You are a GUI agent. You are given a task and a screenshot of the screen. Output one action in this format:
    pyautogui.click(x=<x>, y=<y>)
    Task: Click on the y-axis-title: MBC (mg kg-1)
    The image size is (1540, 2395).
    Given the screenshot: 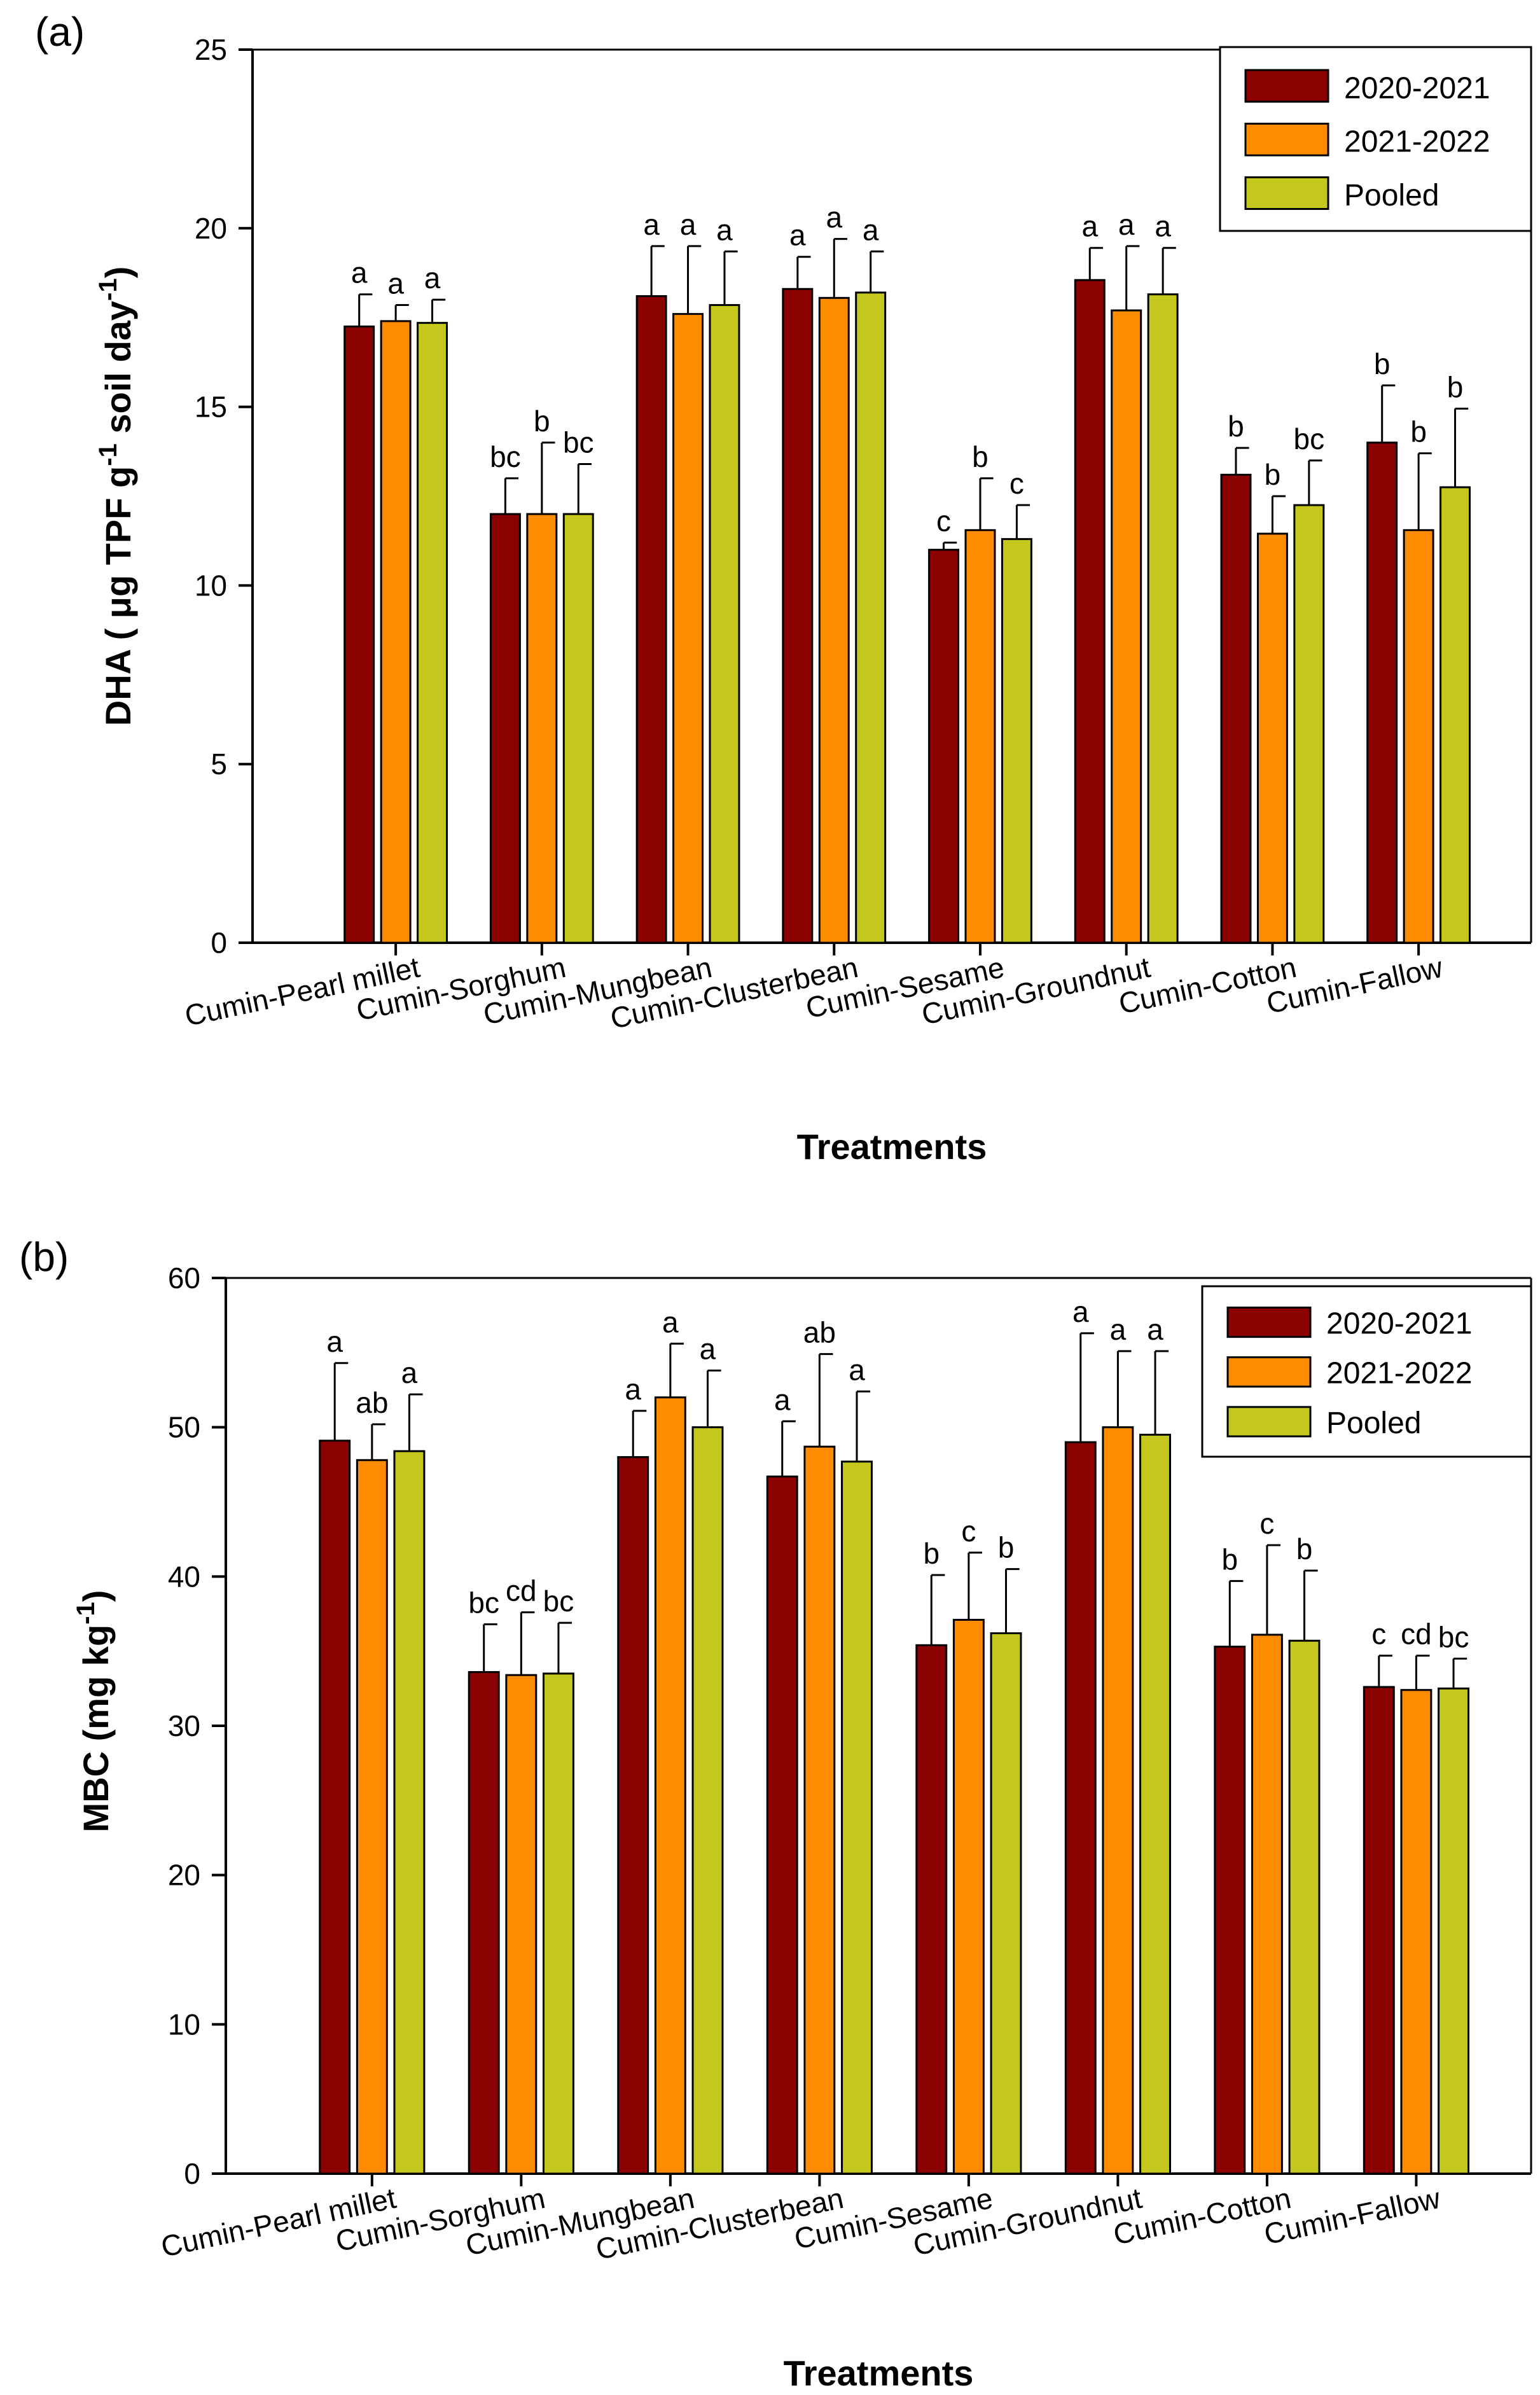 What is the action you would take?
    pyautogui.click(x=94, y=1711)
    